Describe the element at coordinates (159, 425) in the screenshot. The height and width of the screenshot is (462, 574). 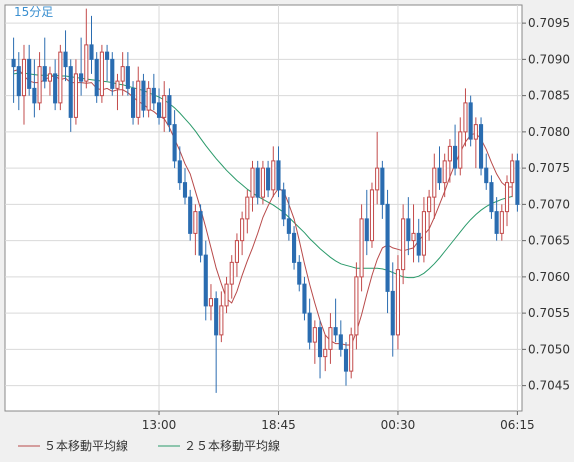
I see `x-tick-label: 13:00` at that location.